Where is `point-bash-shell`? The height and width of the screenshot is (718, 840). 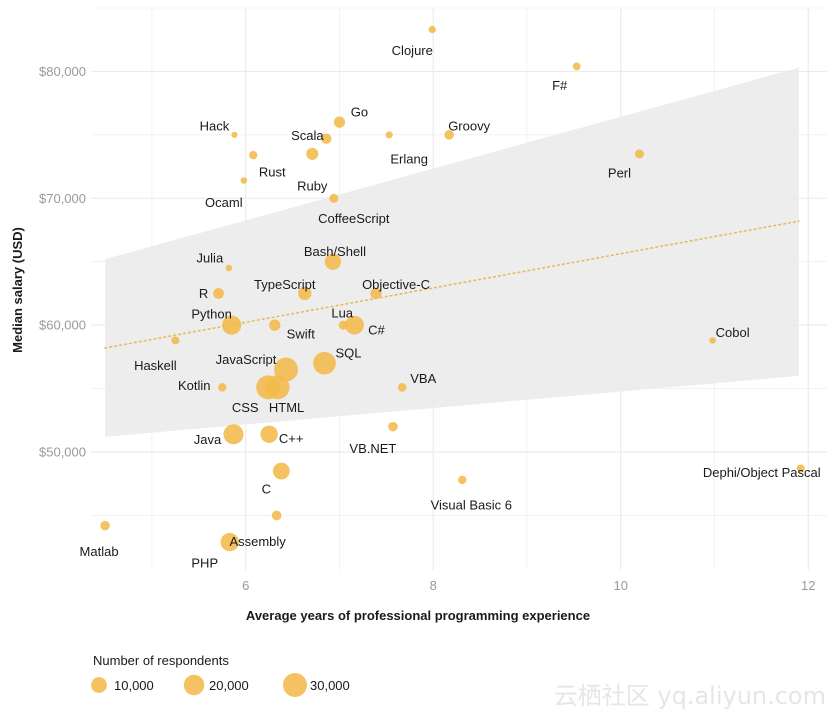 point-bash-shell is located at coordinates (333, 261).